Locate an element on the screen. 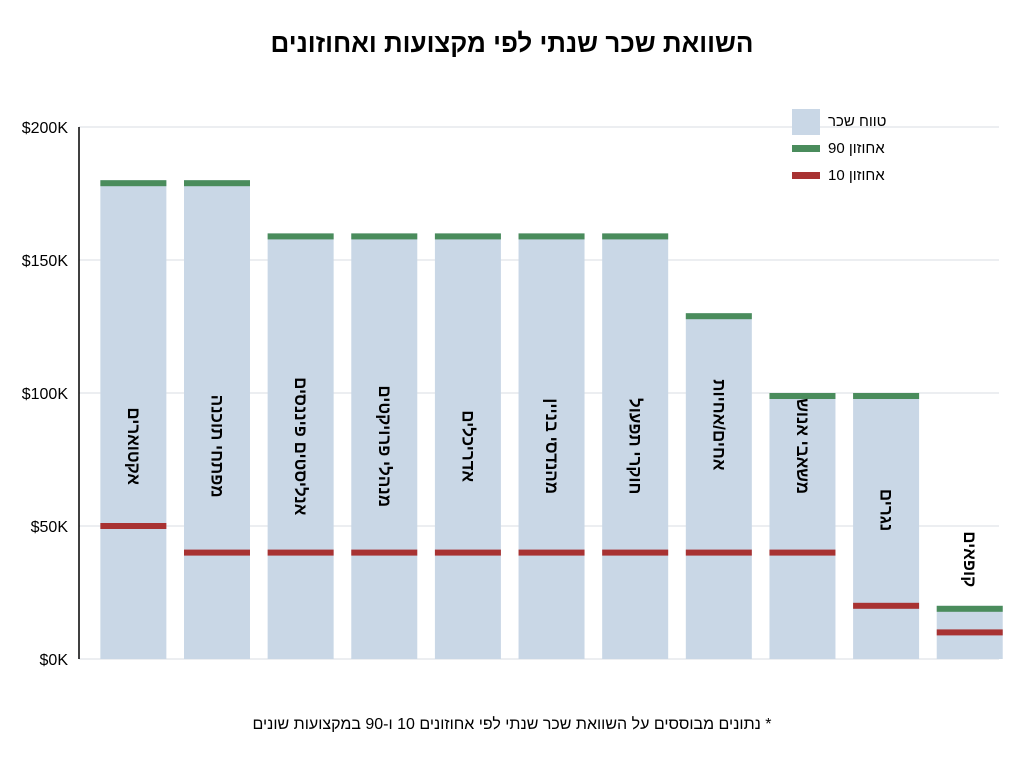  legend-swatch-p10 is located at coordinates (806, 175).